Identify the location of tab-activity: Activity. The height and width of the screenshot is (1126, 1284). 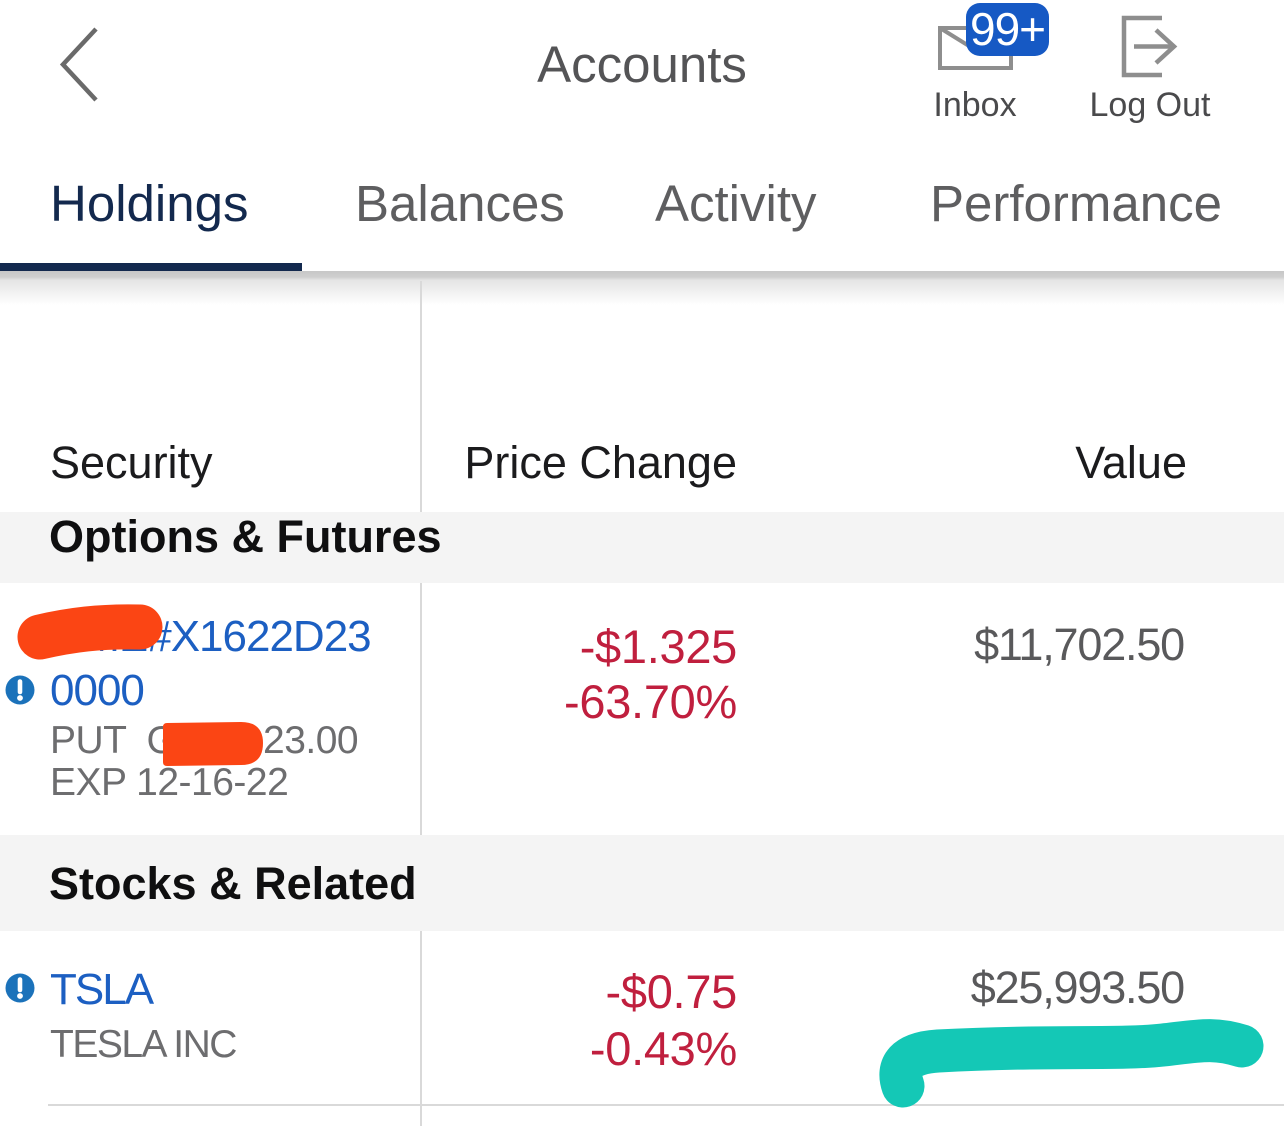
(736, 203).